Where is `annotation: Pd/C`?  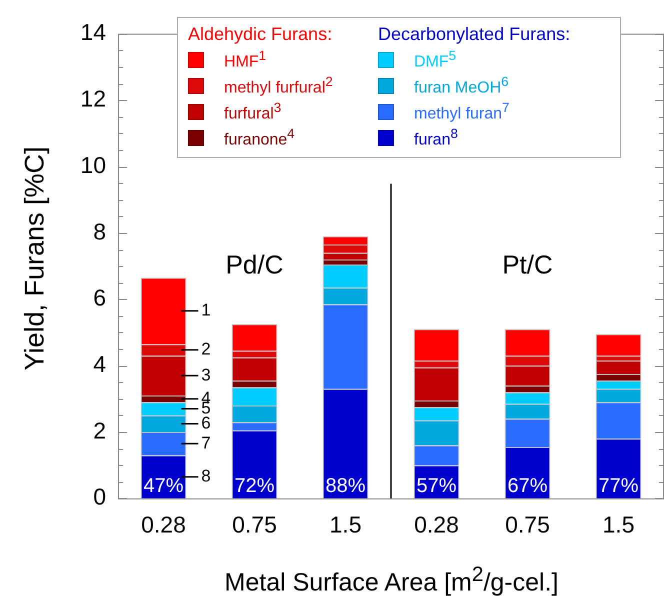
annotation: Pd/C is located at coordinates (255, 264).